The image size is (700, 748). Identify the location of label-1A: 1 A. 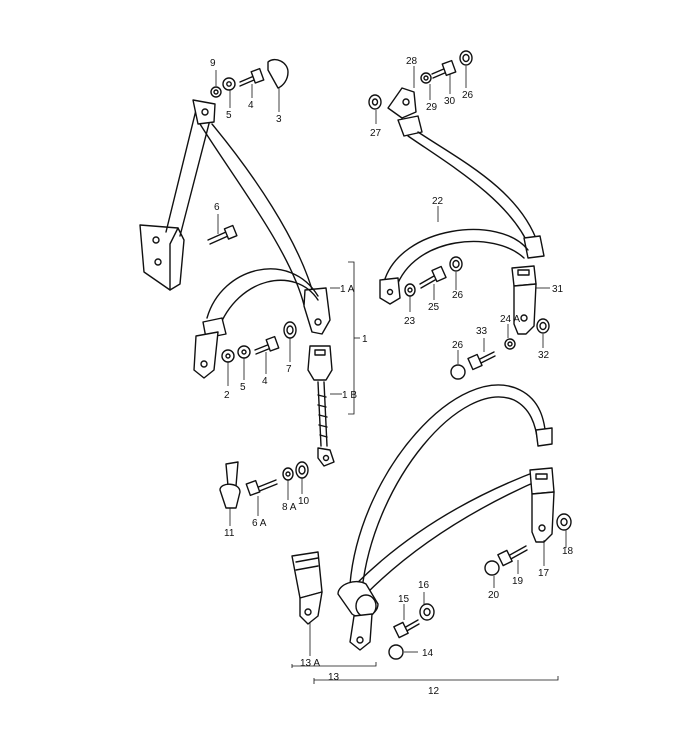
(347, 289).